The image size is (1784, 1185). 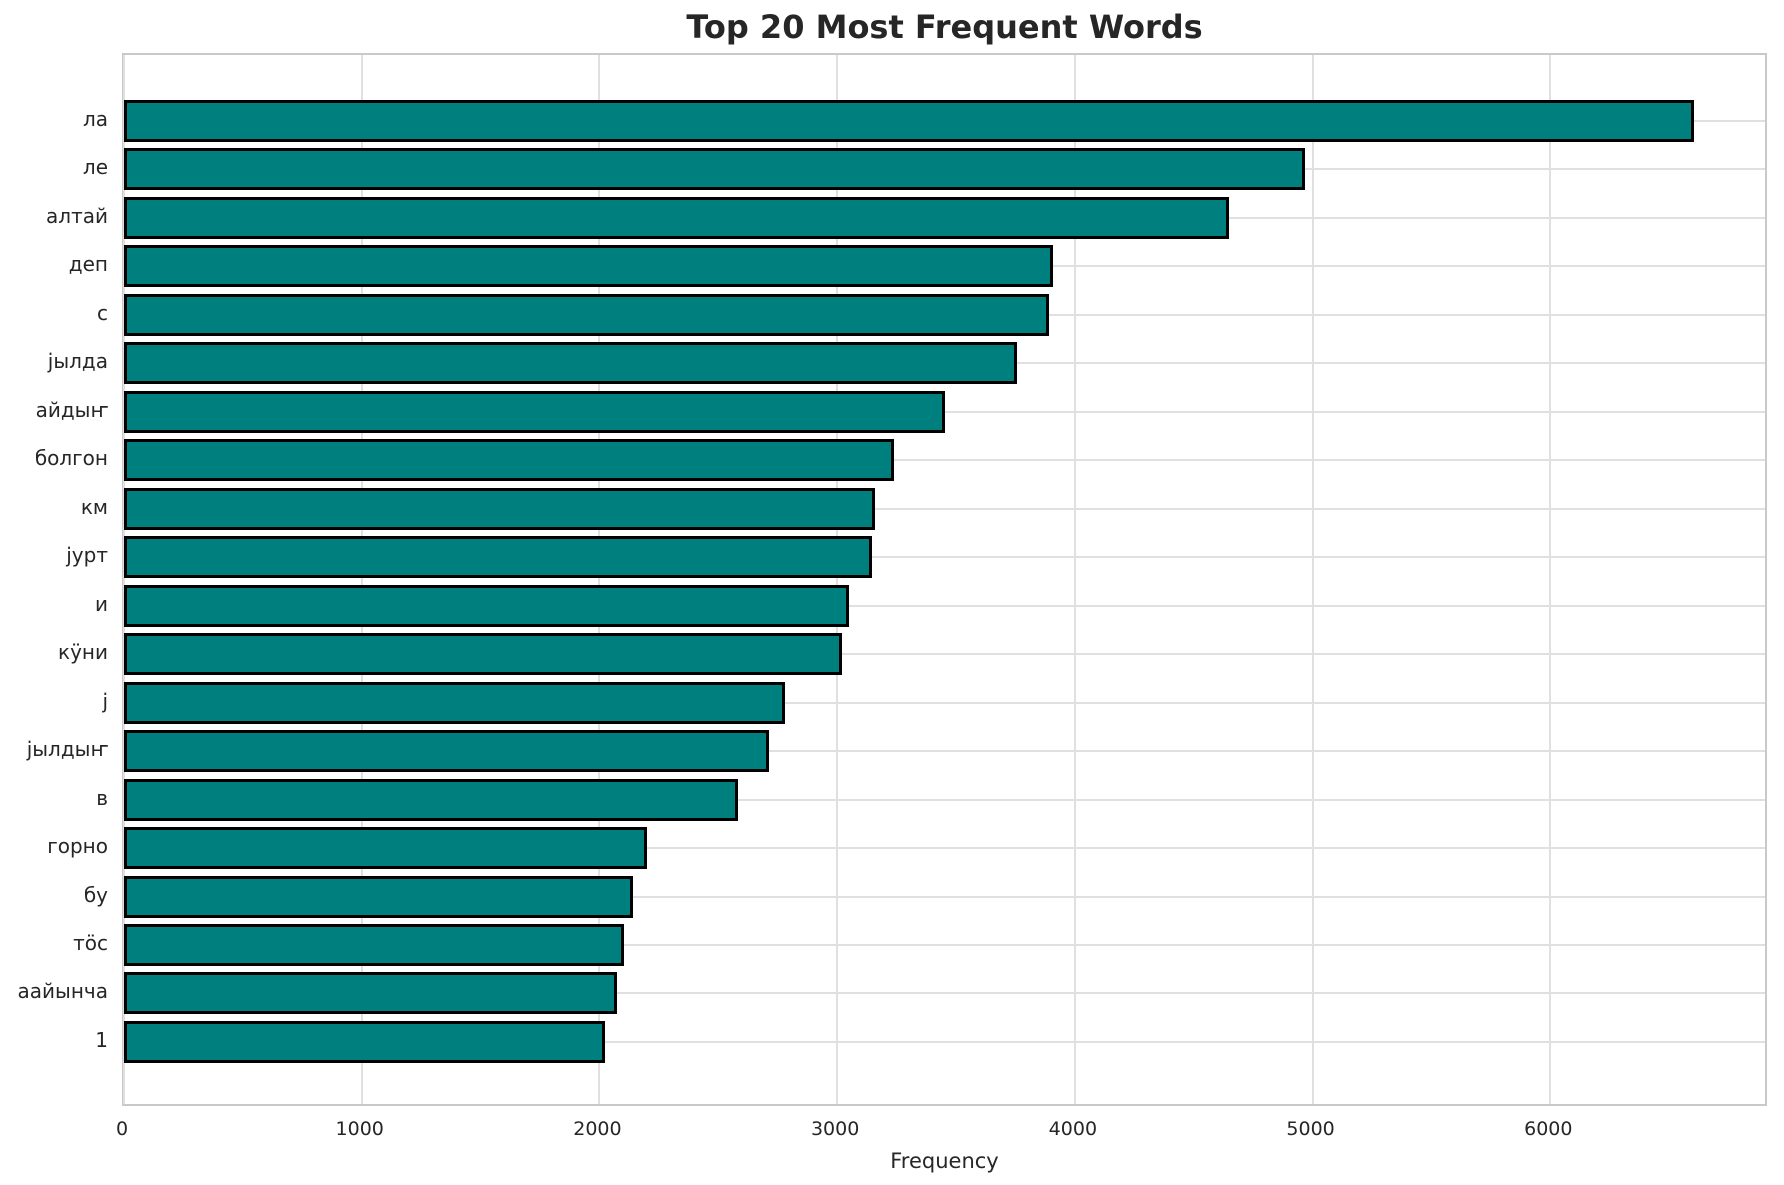 What do you see at coordinates (94, 506) in the screenshot?
I see `y-tick-label: км` at bounding box center [94, 506].